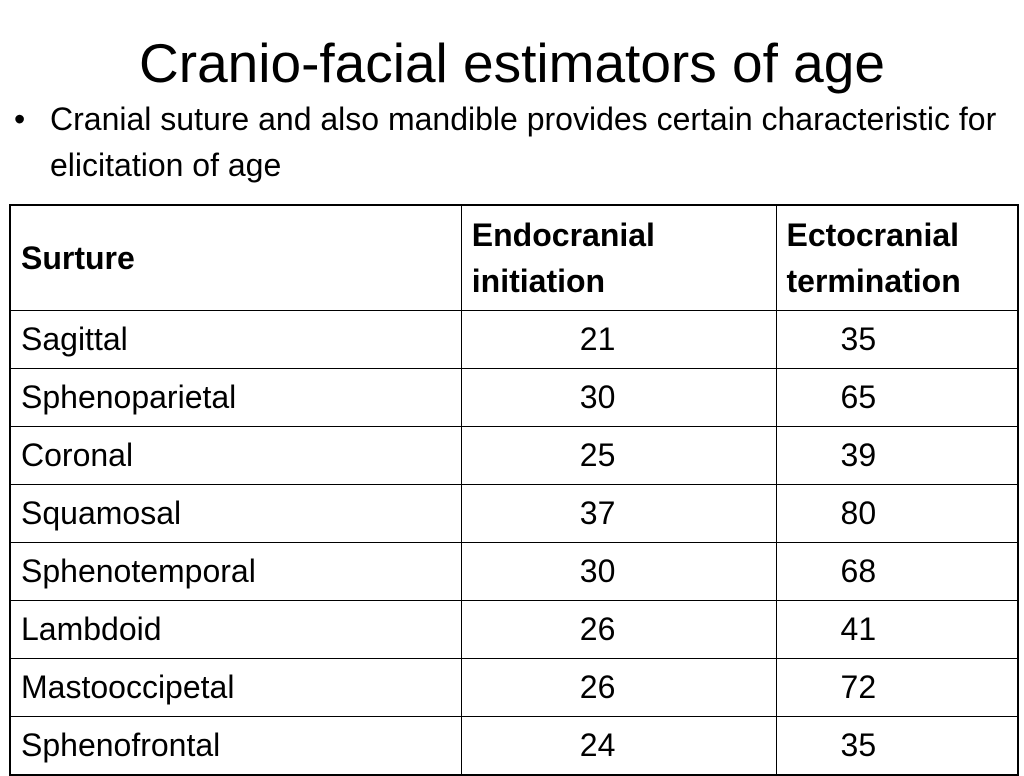 The height and width of the screenshot is (776, 1024). I want to click on header-suture-label: Surture, so click(78, 258).